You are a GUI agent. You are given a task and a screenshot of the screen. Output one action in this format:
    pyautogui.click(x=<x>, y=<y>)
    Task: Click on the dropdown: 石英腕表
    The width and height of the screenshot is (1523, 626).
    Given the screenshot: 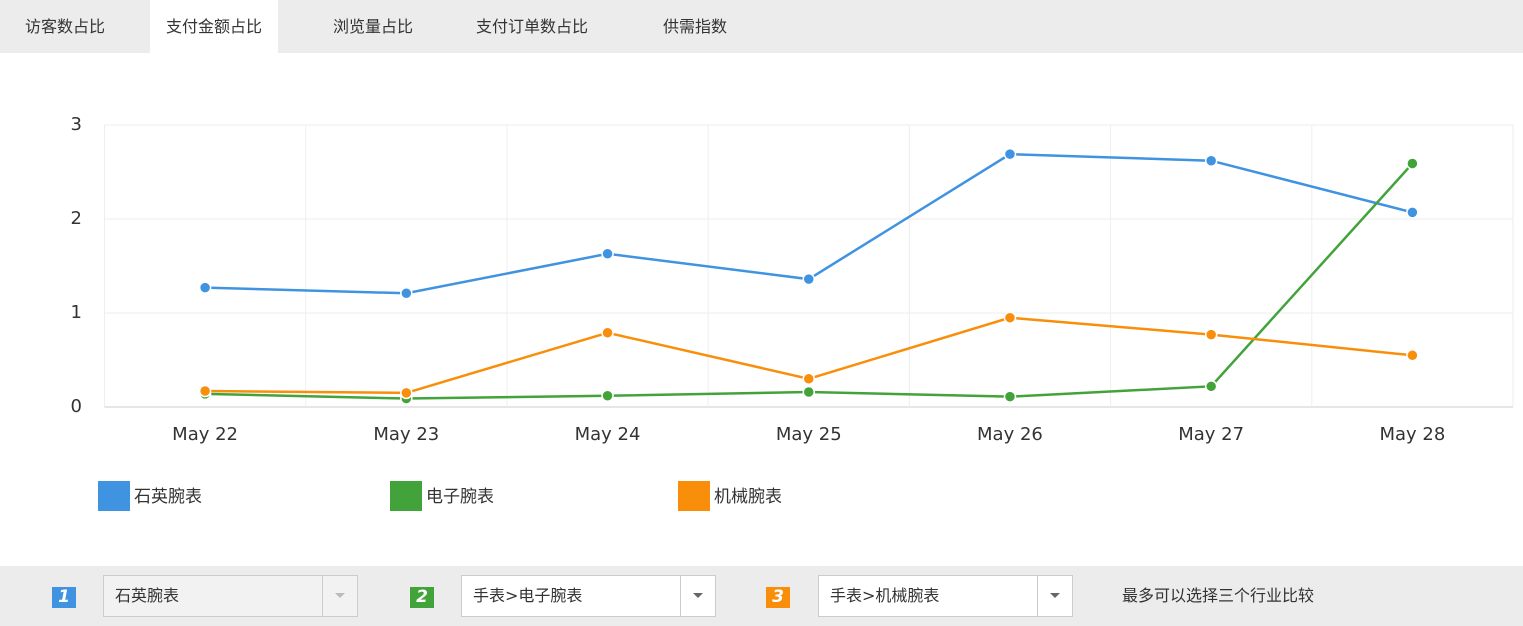 What is the action you would take?
    pyautogui.click(x=230, y=596)
    